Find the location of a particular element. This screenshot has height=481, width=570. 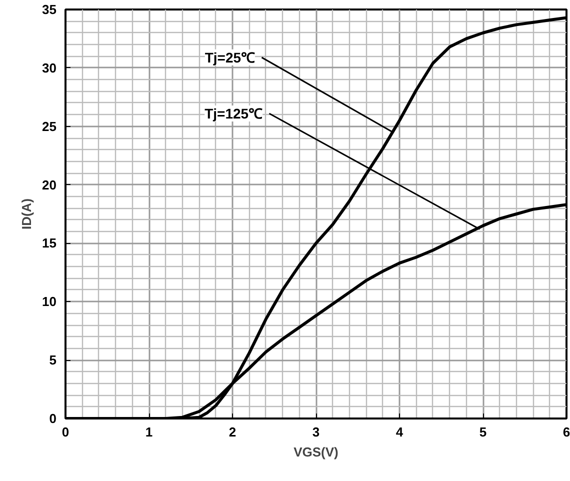

x-tick-label: 3 is located at coordinates (316, 432).